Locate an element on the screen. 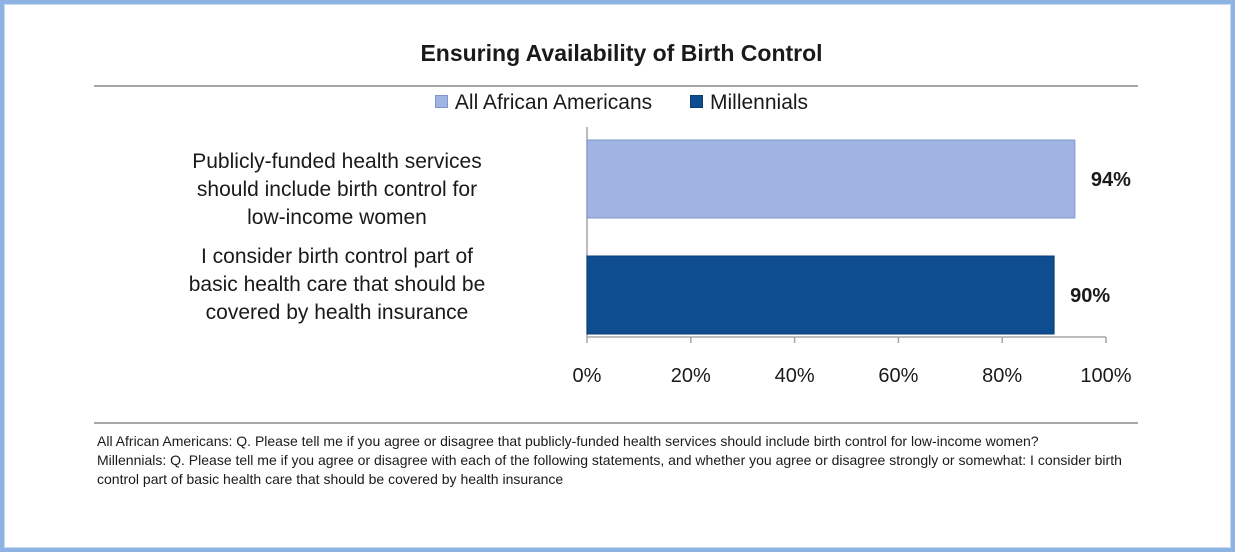 This screenshot has height=556, width=1235. legend-item-millennials: Millennials is located at coordinates (749, 103).